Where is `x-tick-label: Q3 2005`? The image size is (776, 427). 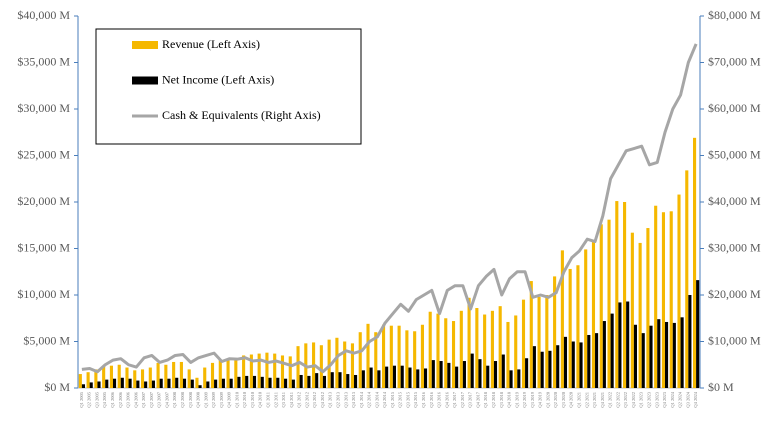 x-tick-label: Q3 2005 is located at coordinates (96, 399).